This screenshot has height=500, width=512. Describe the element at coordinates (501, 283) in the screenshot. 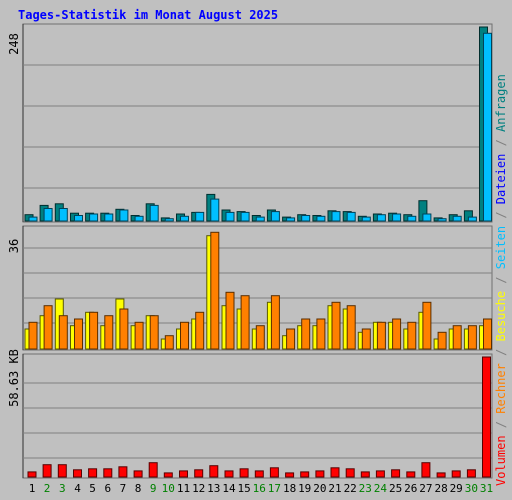

I see `legend-item-5: /` at that location.